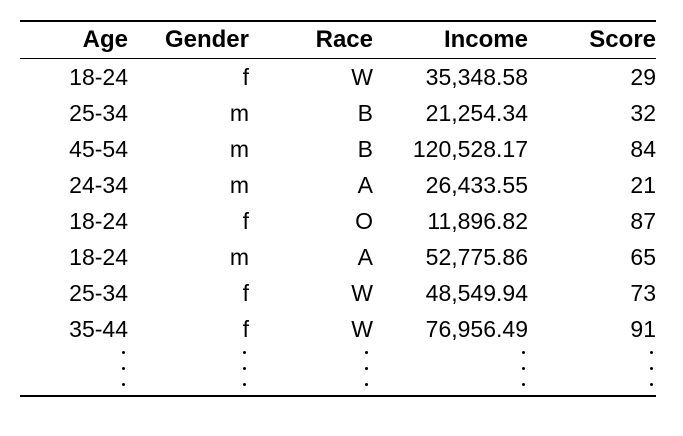  What do you see at coordinates (338, 113) in the screenshot?
I see `table-row: 25-34 m B 21,254.34 32` at bounding box center [338, 113].